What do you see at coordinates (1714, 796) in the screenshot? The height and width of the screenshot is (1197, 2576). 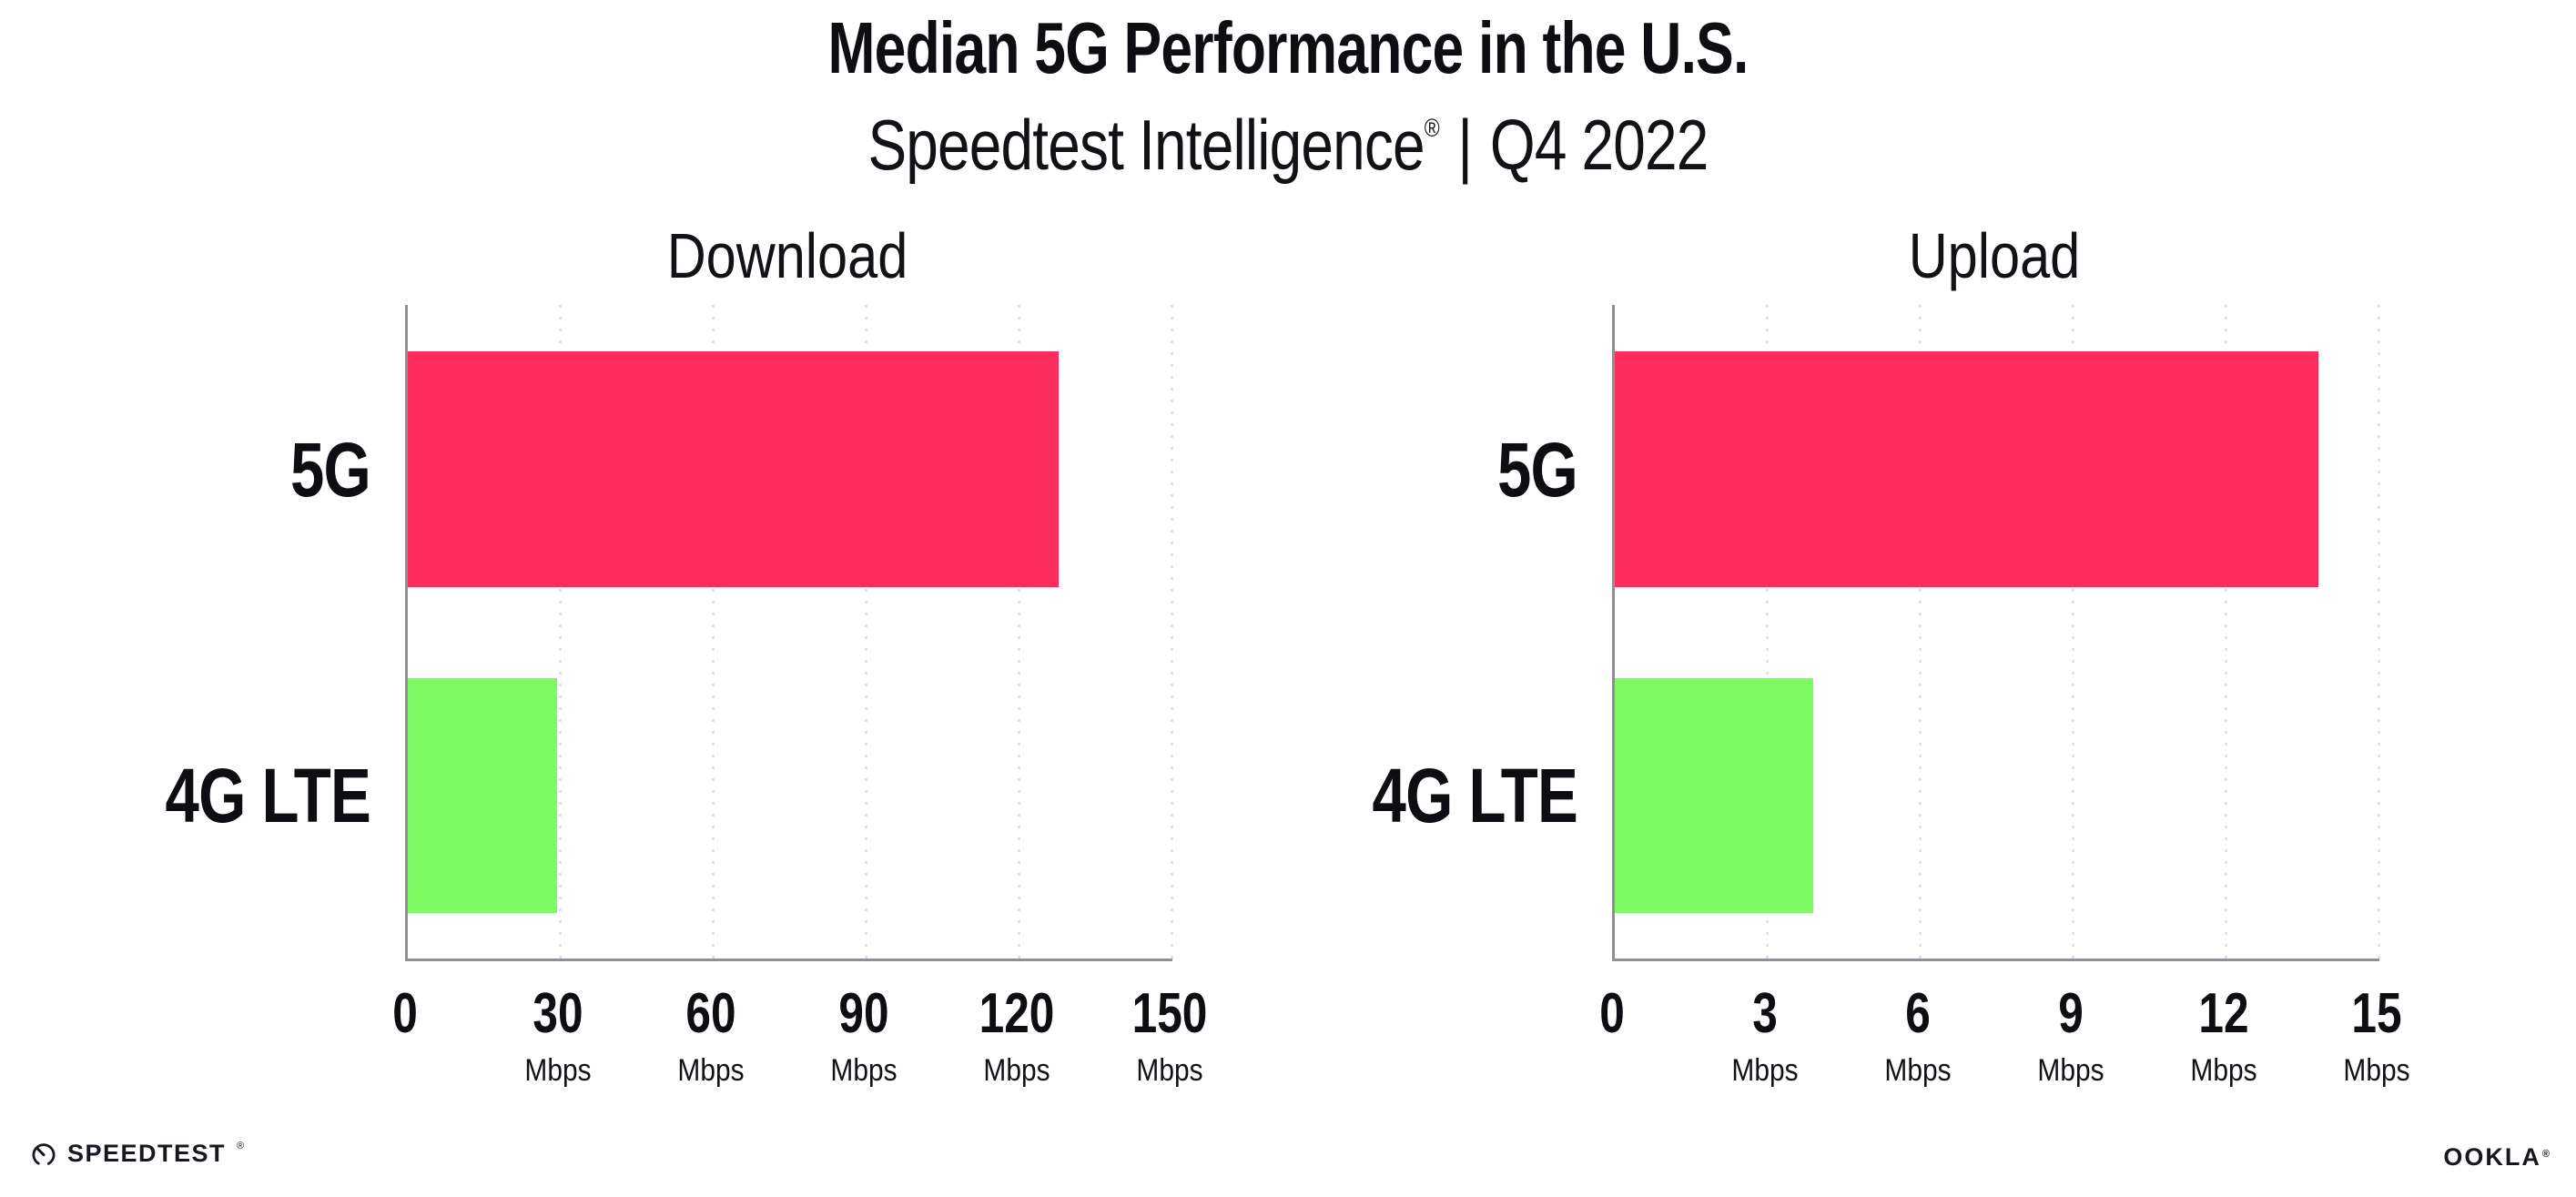 I see `bar-4g-lte-upload` at bounding box center [1714, 796].